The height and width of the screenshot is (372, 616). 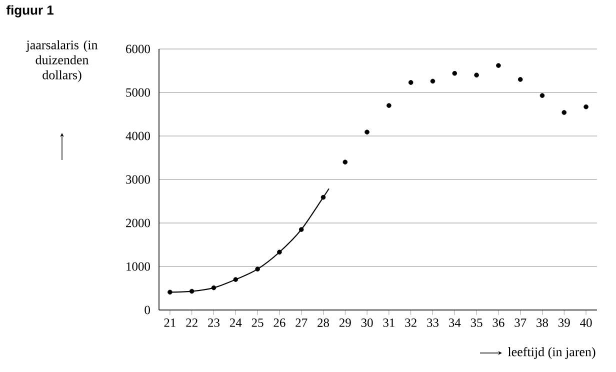 I want to click on y-tick-label: 2000, so click(x=138, y=223).